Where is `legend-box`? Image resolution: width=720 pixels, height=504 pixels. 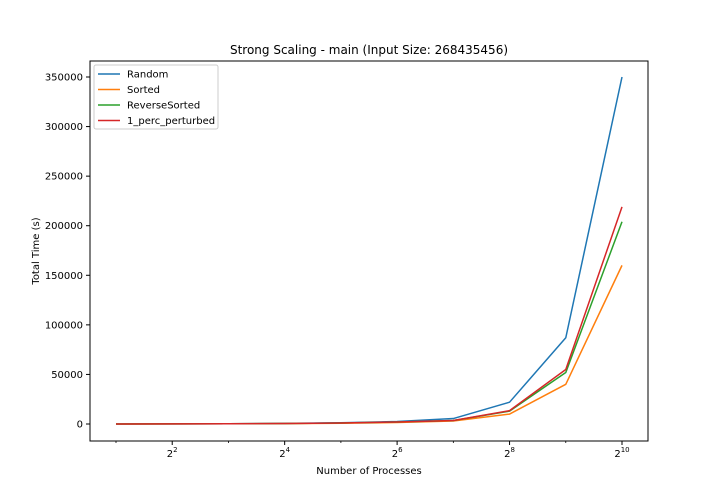 legend-box is located at coordinates (156, 97).